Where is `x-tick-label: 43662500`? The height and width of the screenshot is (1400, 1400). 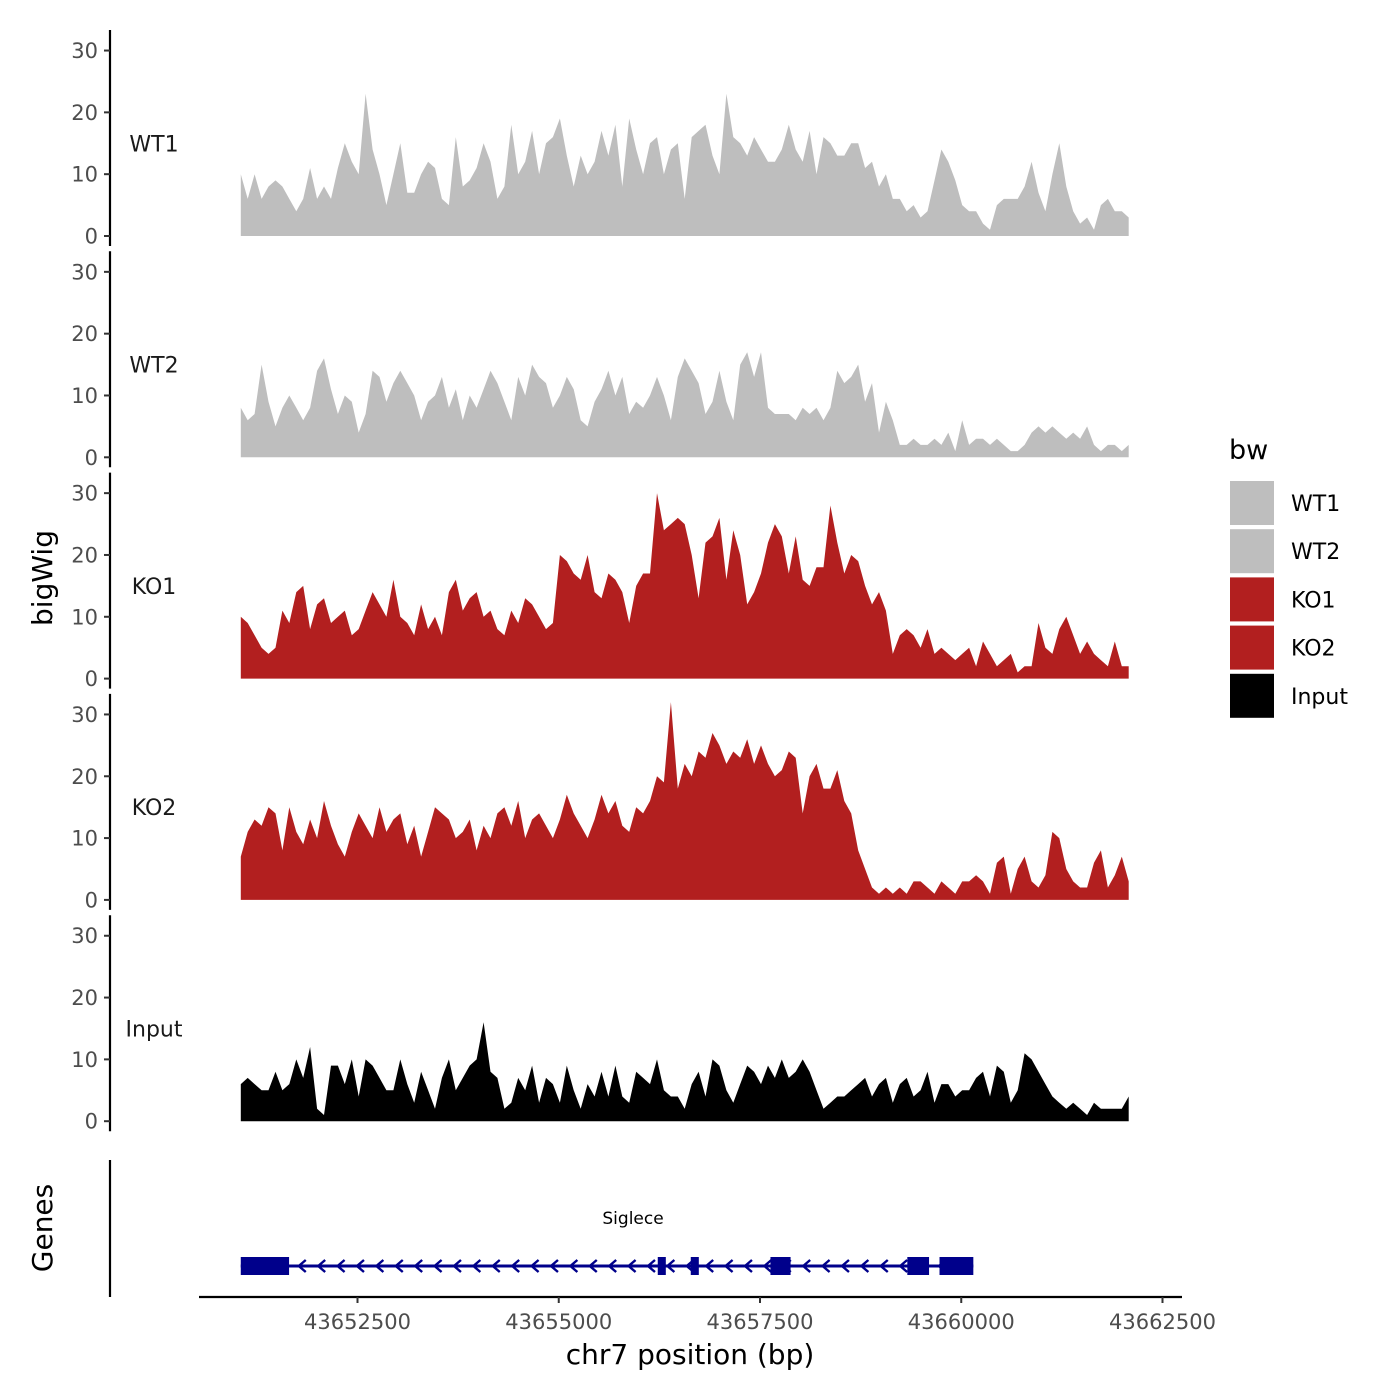 x-tick-label: 43662500 is located at coordinates (1162, 1322).